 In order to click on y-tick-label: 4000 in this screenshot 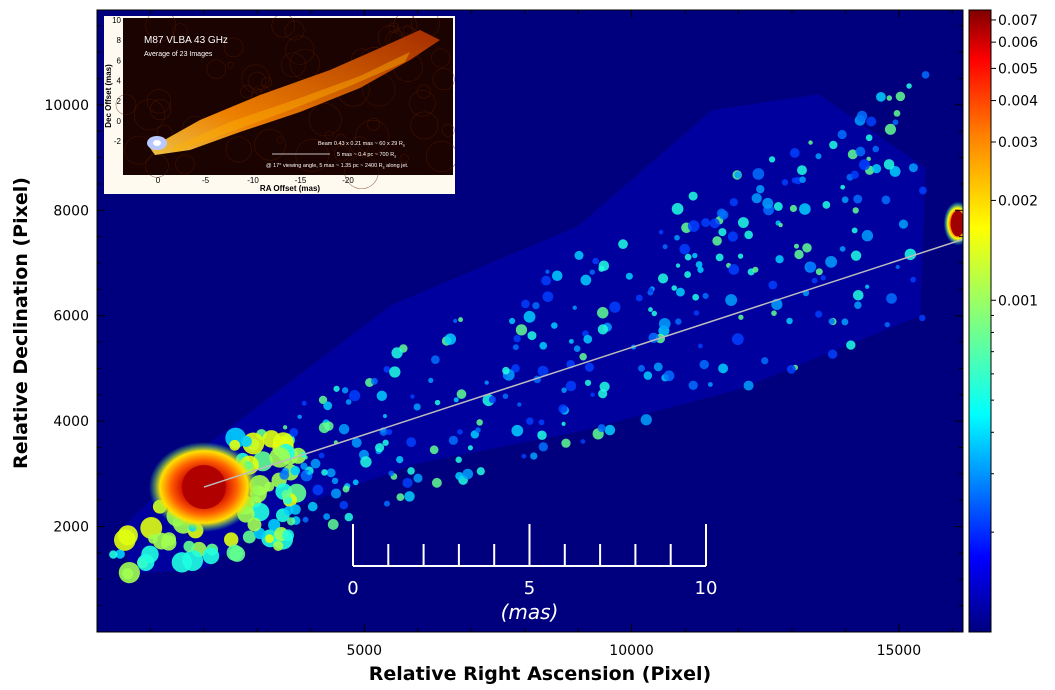, I will do `click(71, 422)`.